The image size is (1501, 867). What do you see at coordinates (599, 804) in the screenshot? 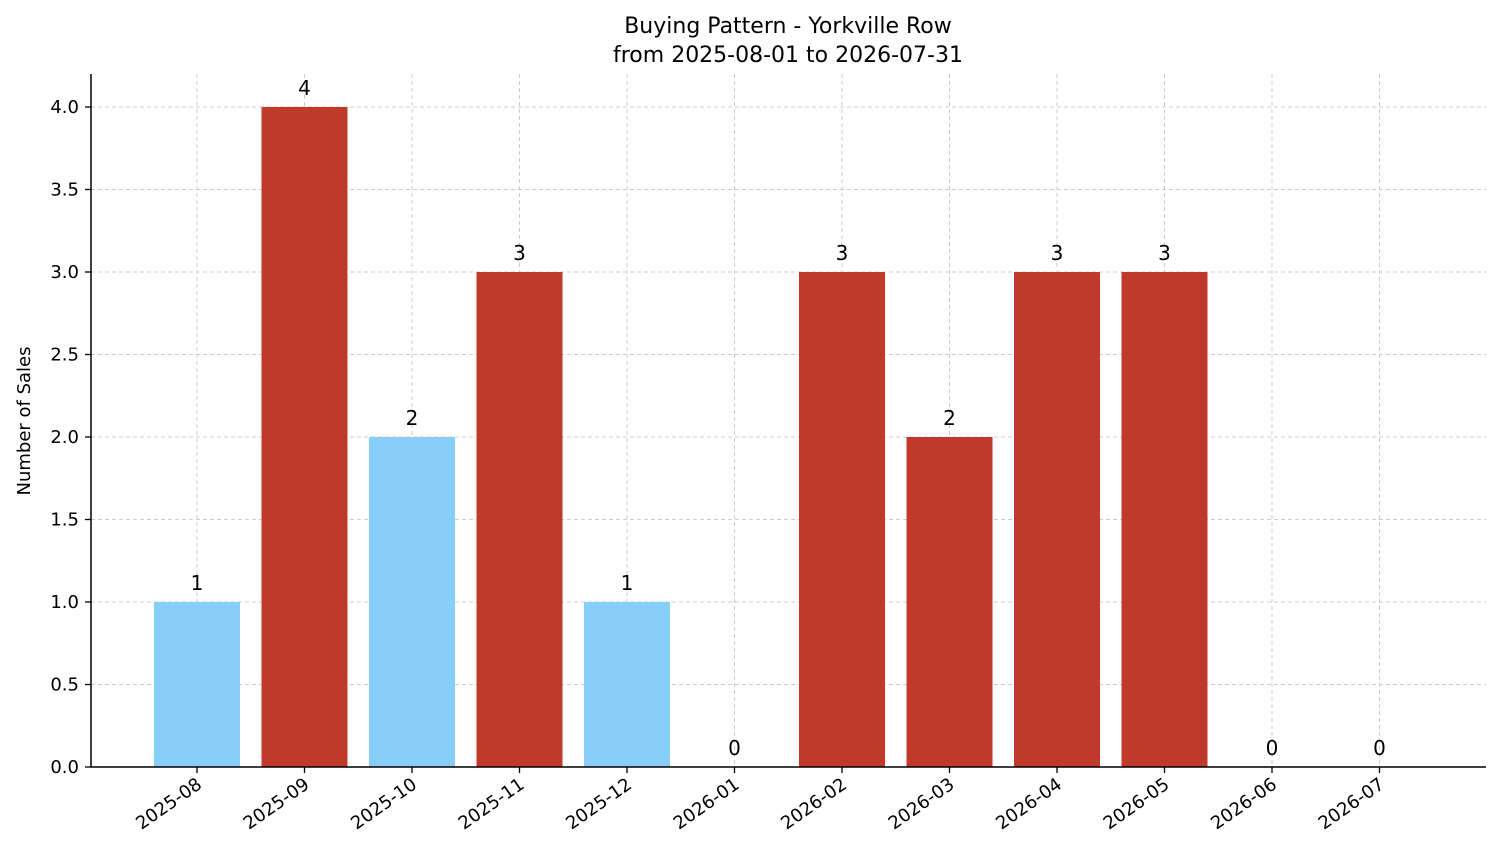
I see `x-tick-label: 2025-12` at bounding box center [599, 804].